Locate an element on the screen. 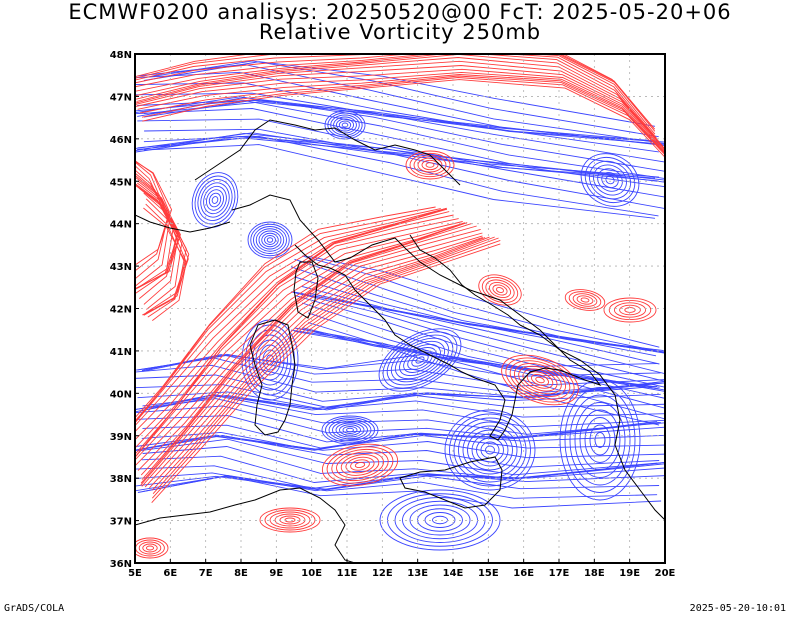  x-tick-label: 6E is located at coordinates (170, 573).